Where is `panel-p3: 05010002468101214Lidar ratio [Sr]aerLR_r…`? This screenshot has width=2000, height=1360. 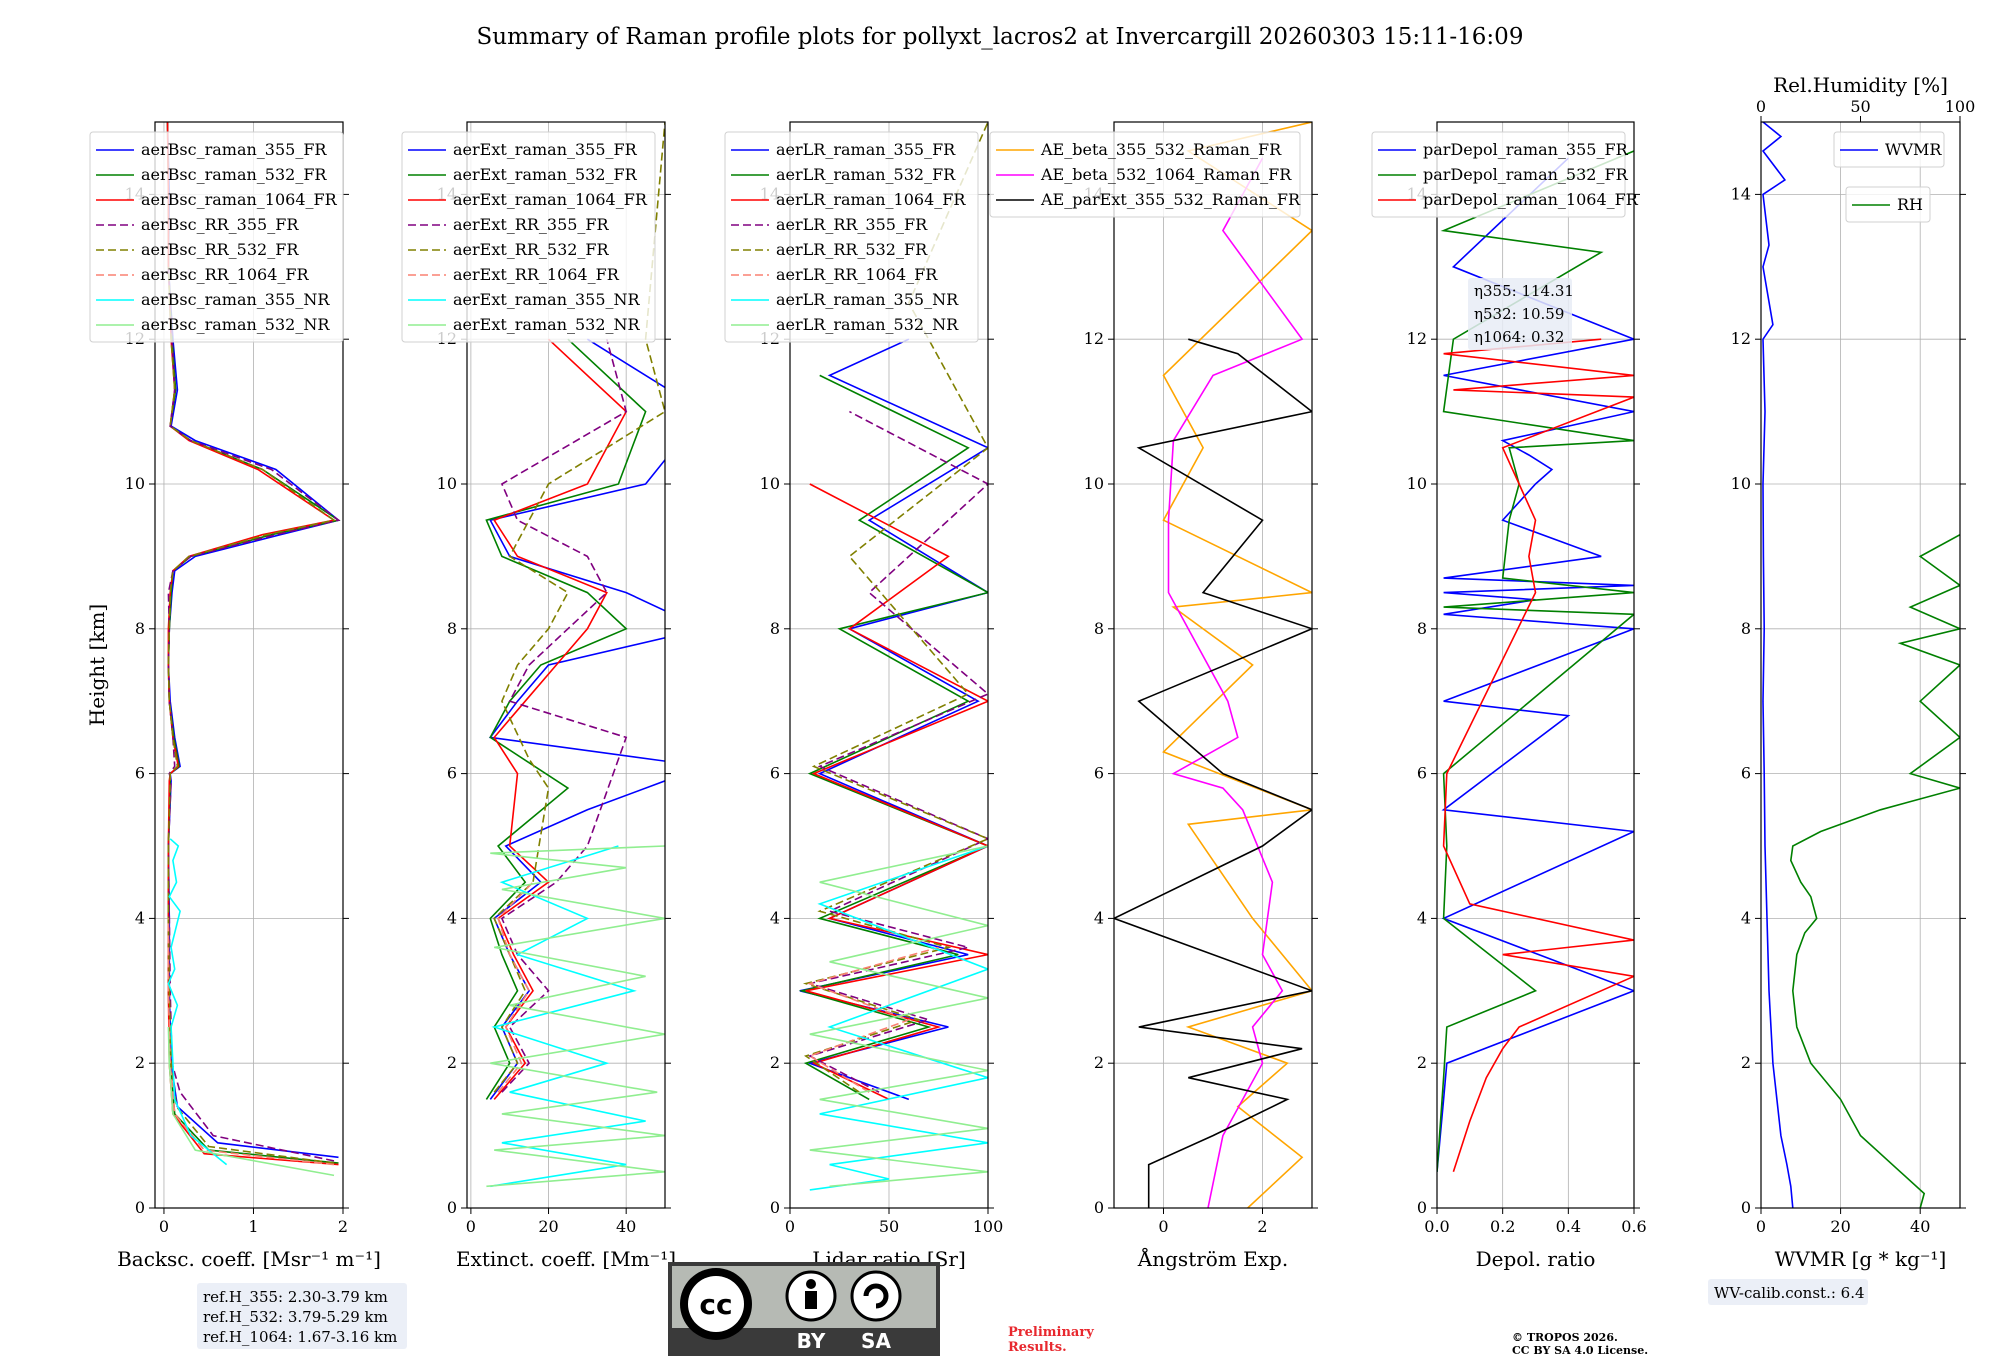
panel-p3: 05010002468101214Lidar ratio [Sr]aerLR_r… is located at coordinates (864, 696).